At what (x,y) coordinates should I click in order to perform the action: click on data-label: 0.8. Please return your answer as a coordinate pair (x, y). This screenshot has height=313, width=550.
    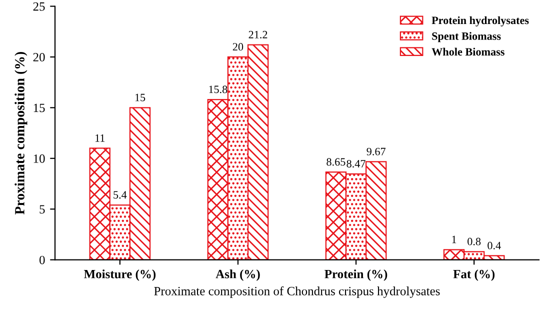
    Looking at the image, I should click on (474, 242).